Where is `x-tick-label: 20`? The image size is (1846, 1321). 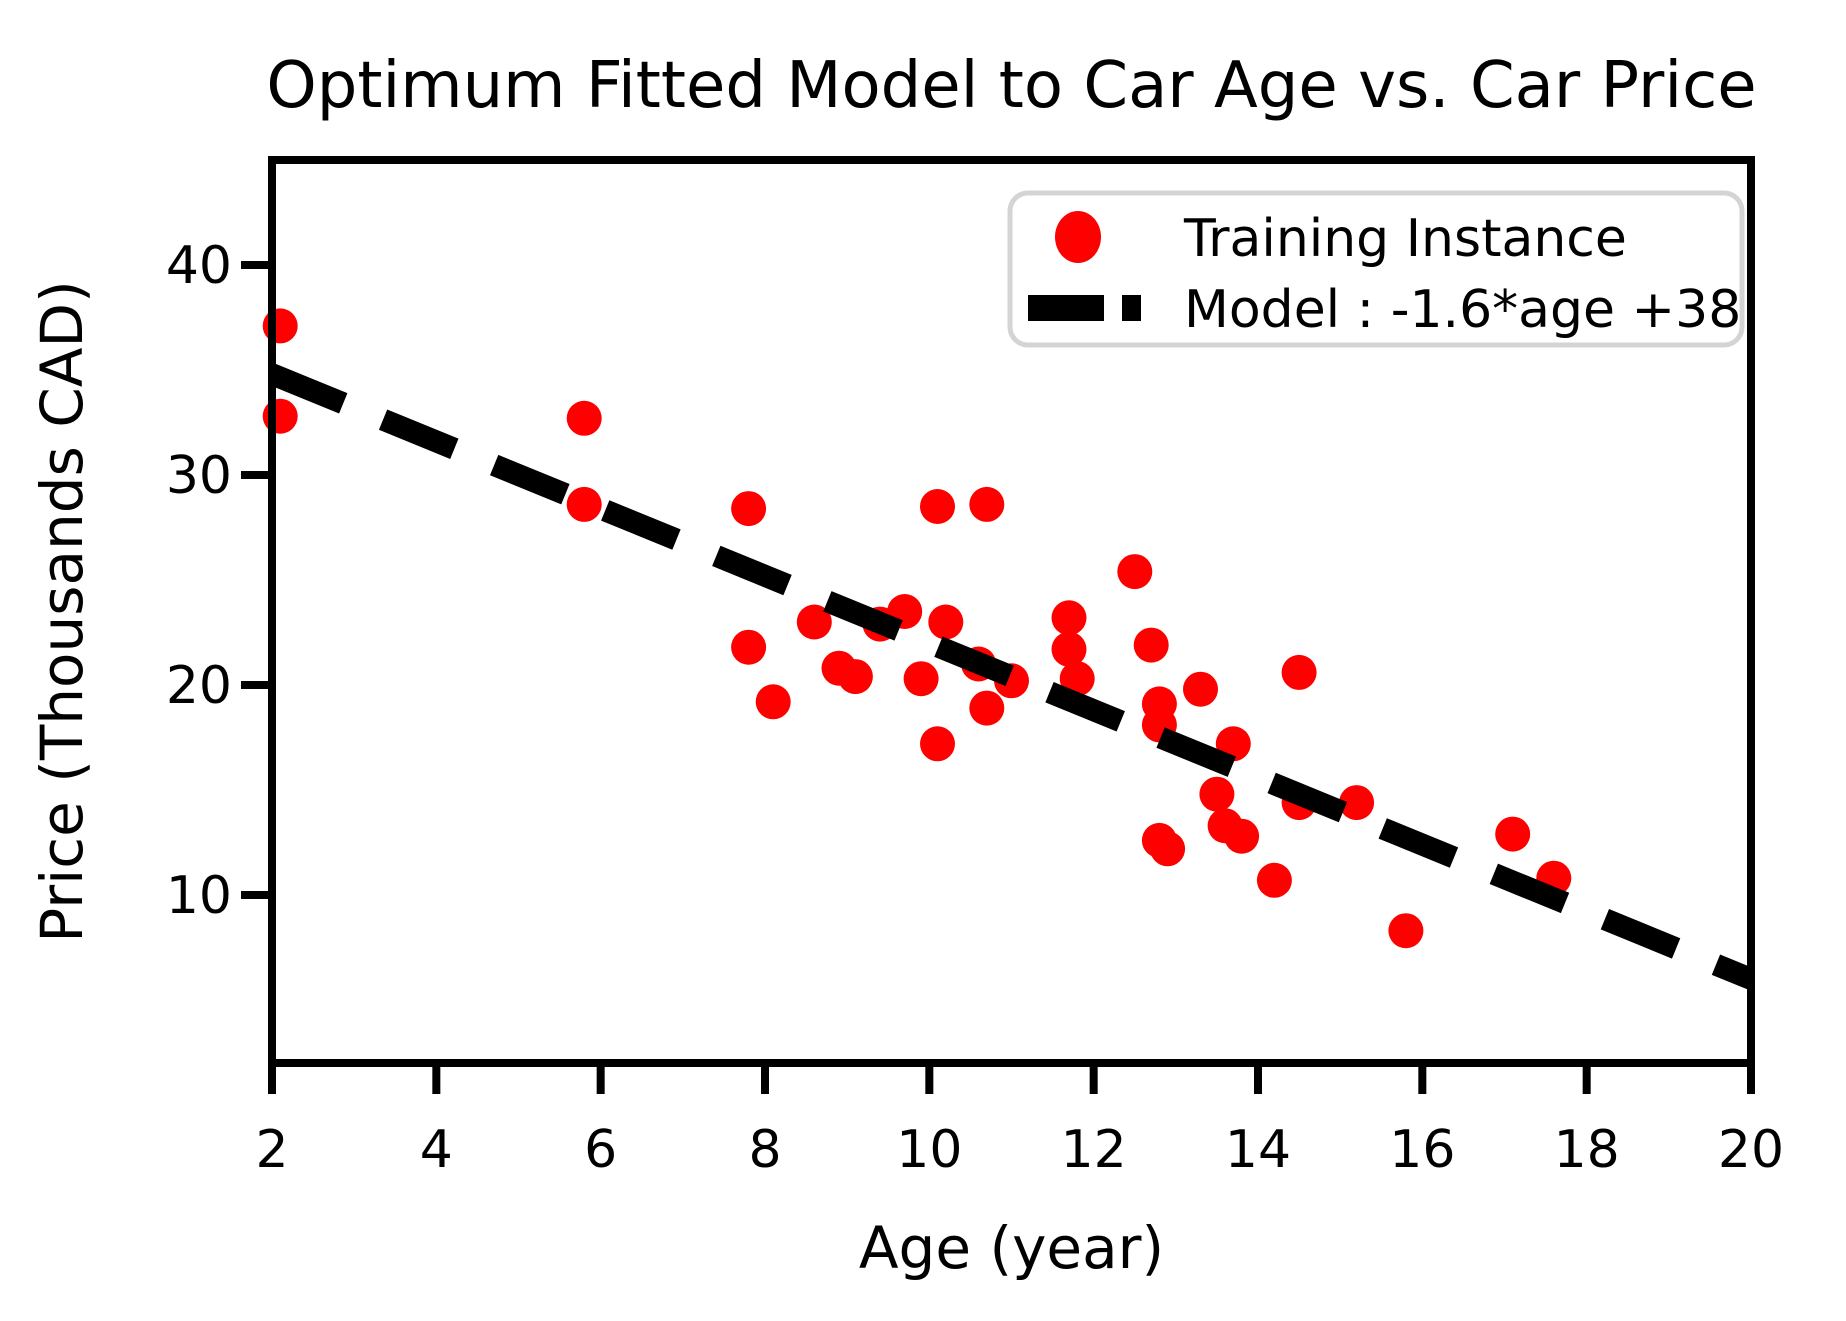 x-tick-label: 20 is located at coordinates (1751, 1150).